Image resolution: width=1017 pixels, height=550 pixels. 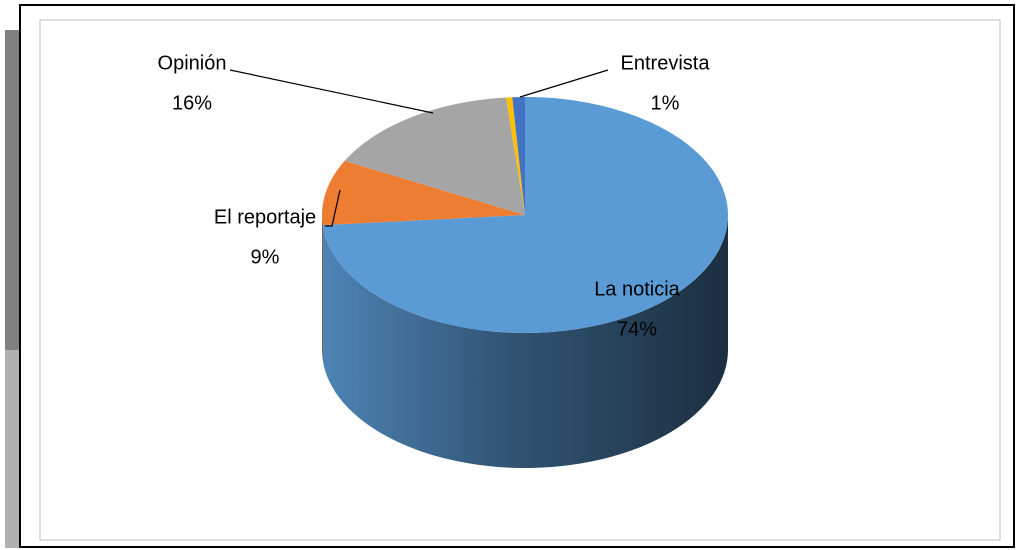 I want to click on slice-value-label: 16%, so click(x=192, y=103).